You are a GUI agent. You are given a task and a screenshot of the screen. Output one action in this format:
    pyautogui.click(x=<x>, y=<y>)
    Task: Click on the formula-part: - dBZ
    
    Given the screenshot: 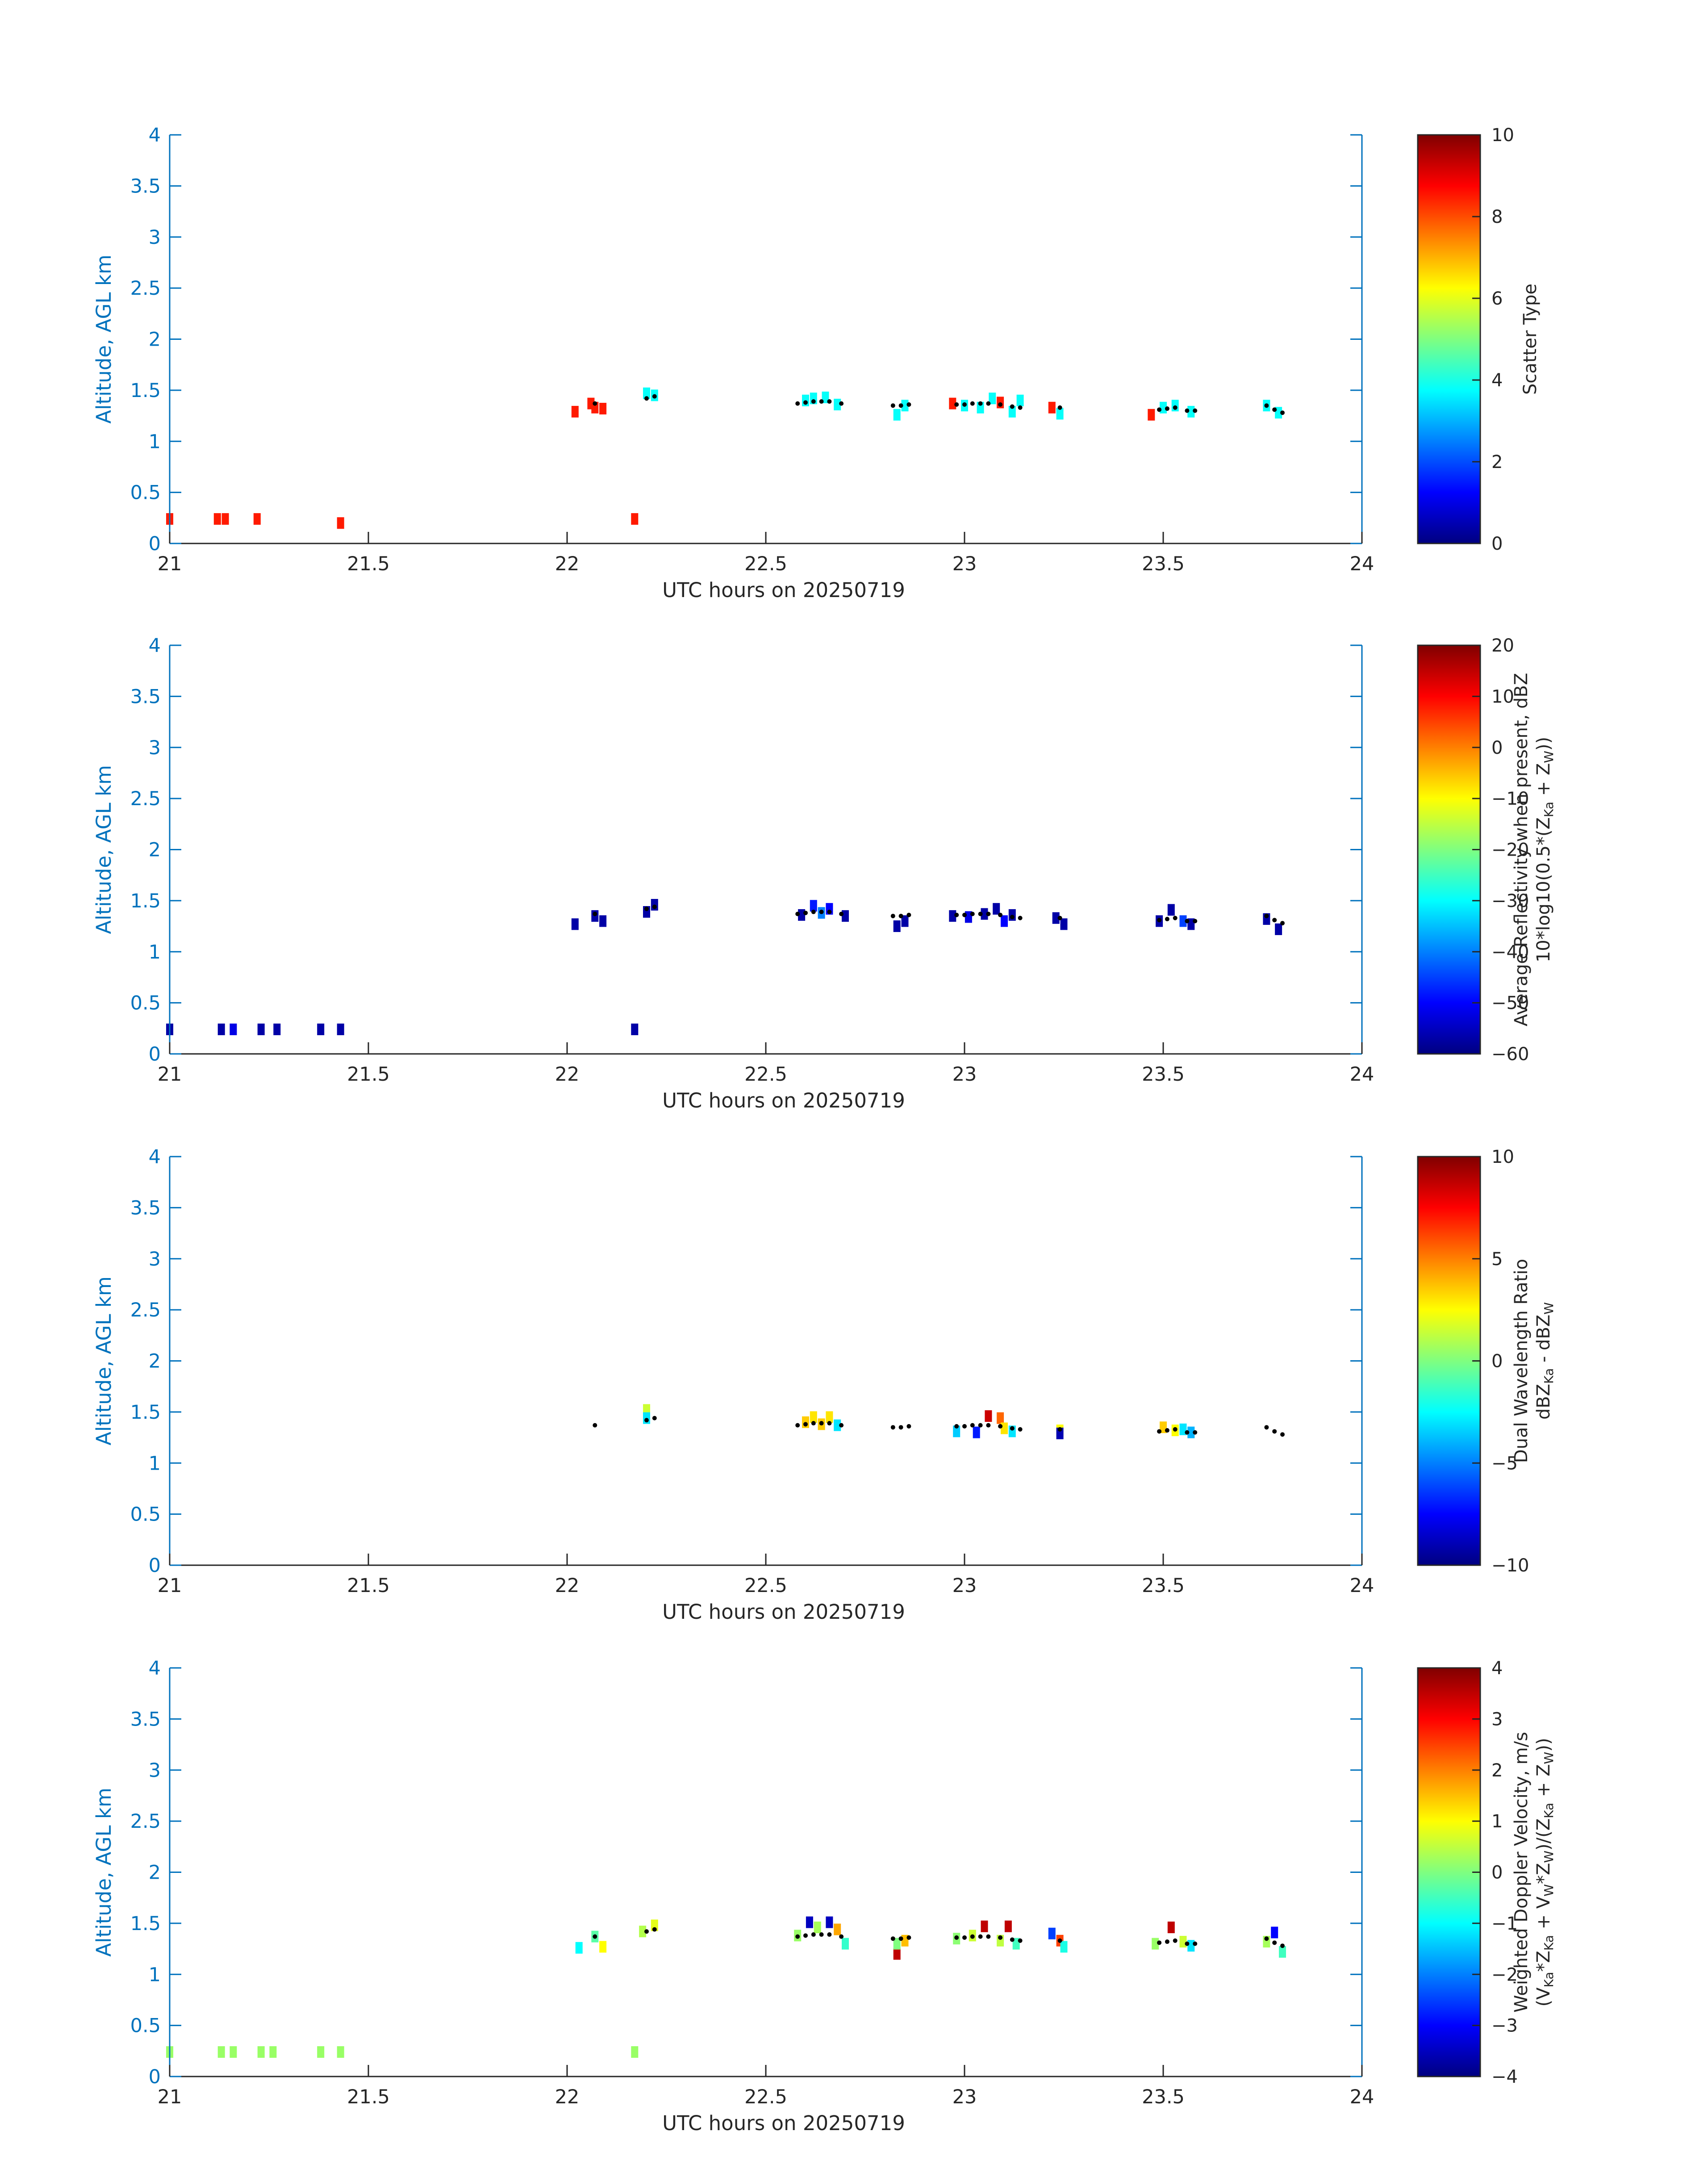 What is the action you would take?
    pyautogui.click(x=1543, y=1341)
    